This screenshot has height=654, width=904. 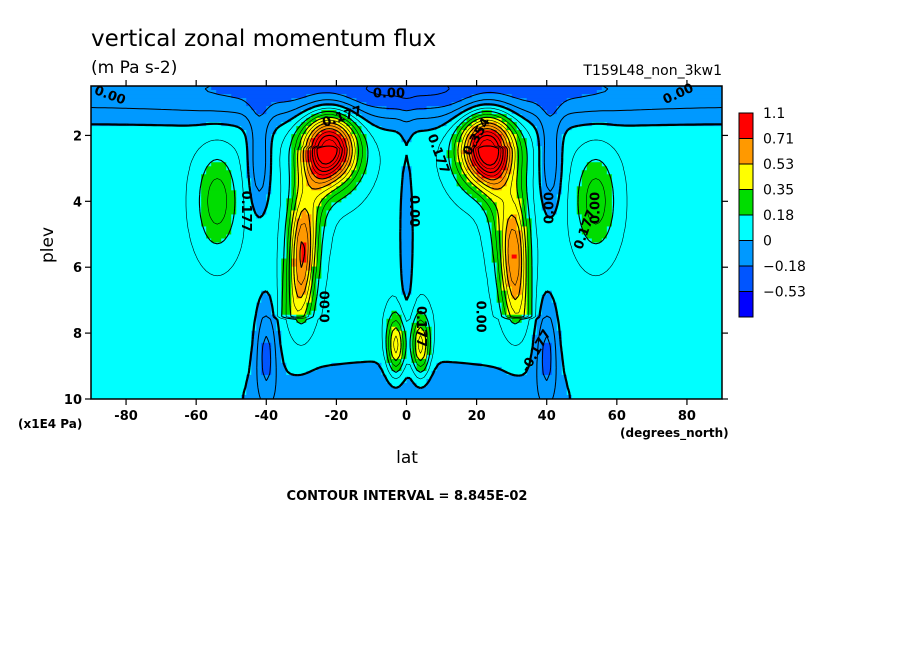 What do you see at coordinates (746, 125) in the screenshot?
I see `colorbar-swatch` at bounding box center [746, 125].